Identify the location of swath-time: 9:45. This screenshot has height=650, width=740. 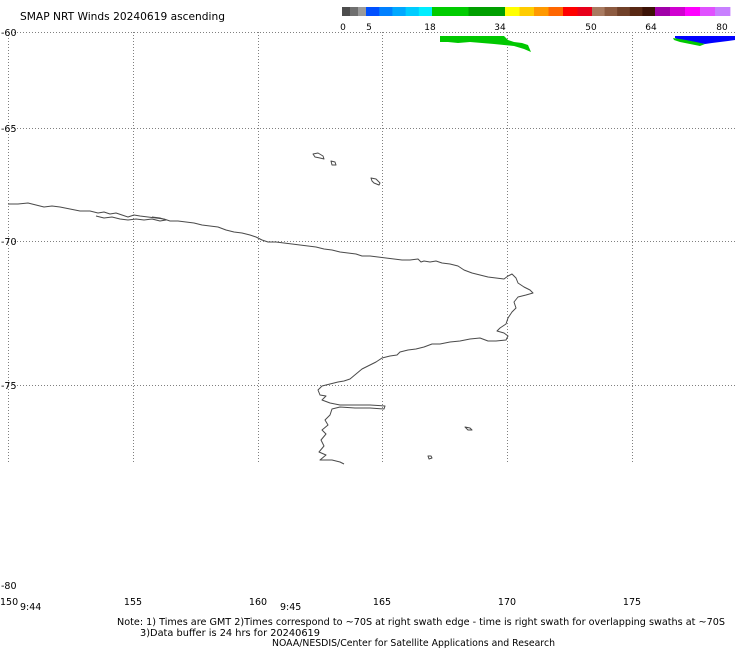
(290, 607).